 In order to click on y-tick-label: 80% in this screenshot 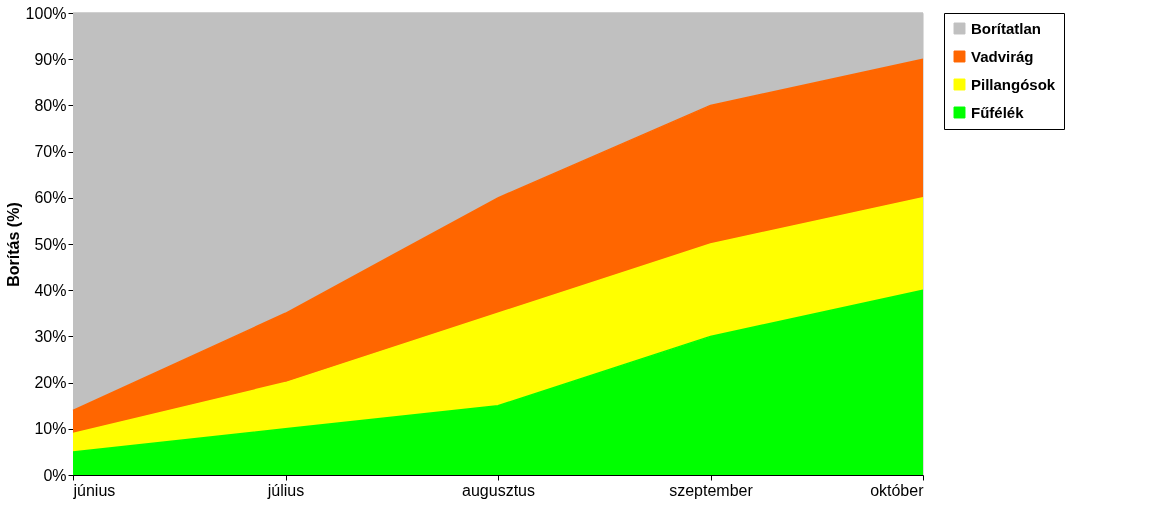, I will do `click(50, 105)`.